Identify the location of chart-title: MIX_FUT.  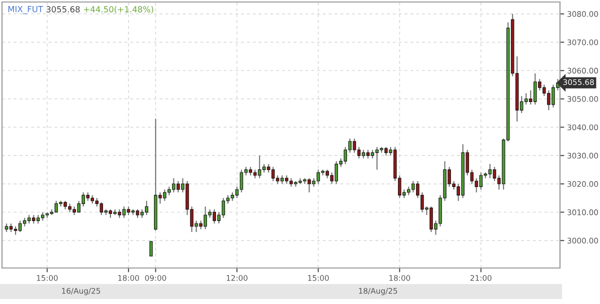
(26, 10).